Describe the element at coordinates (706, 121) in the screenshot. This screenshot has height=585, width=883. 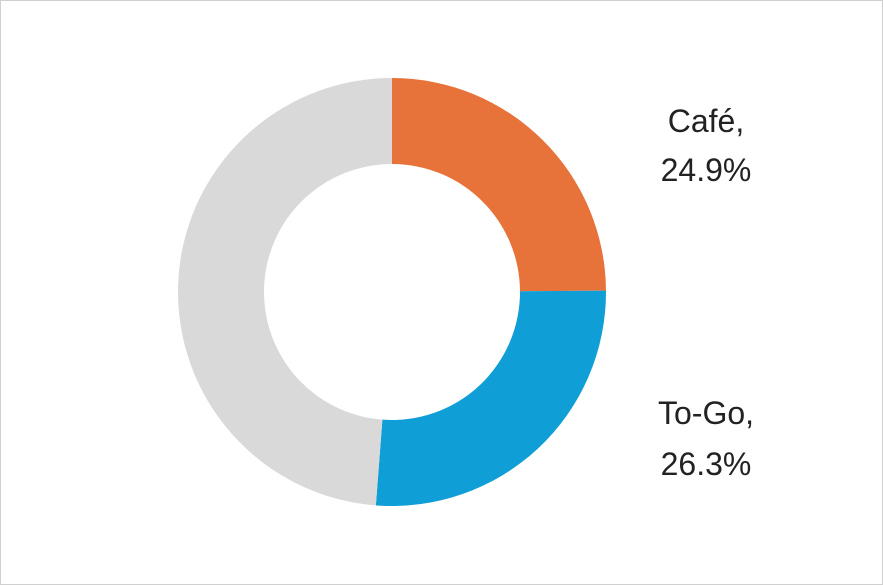
I see `data-label-cafe-name: Café,` at that location.